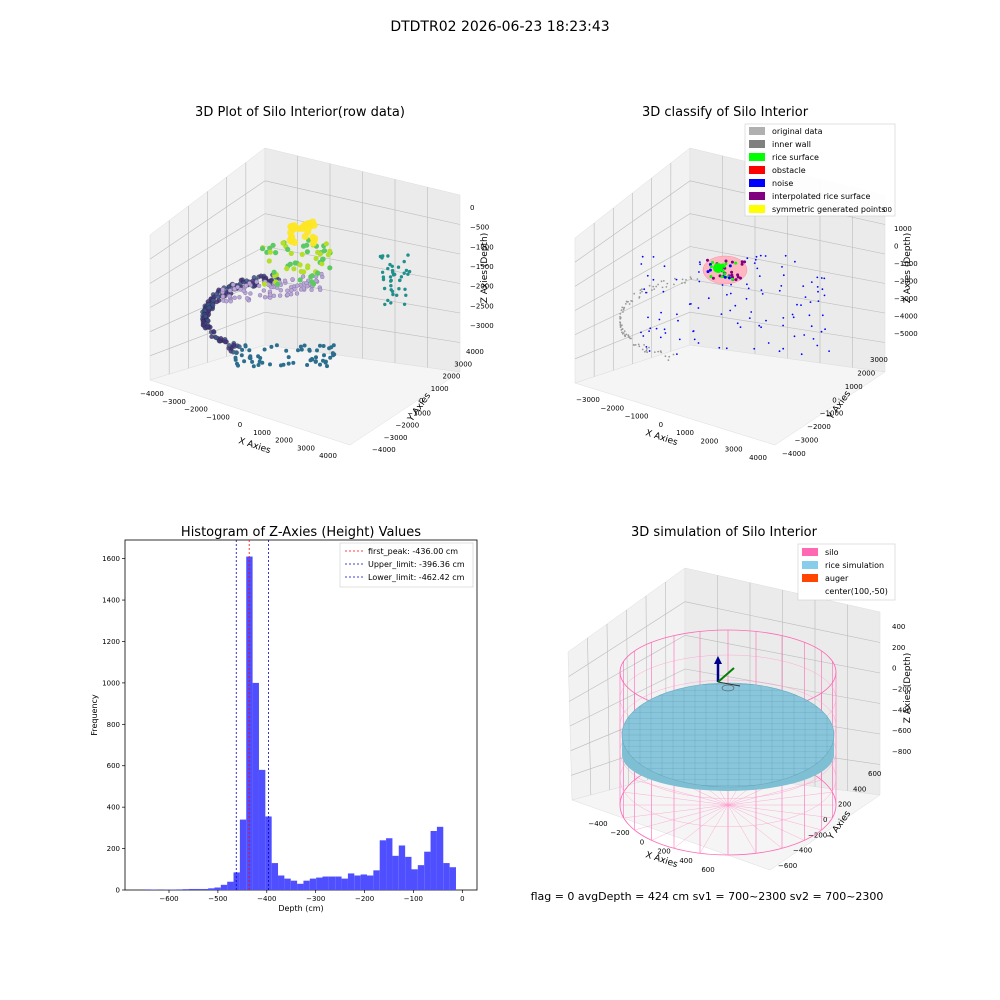 This screenshot has width=1000, height=1000. What do you see at coordinates (238, 425) in the screenshot?
I see `x-tick-labels: −4000−3000−2000−1000 0 1000 2000 3000 4000` at bounding box center [238, 425].